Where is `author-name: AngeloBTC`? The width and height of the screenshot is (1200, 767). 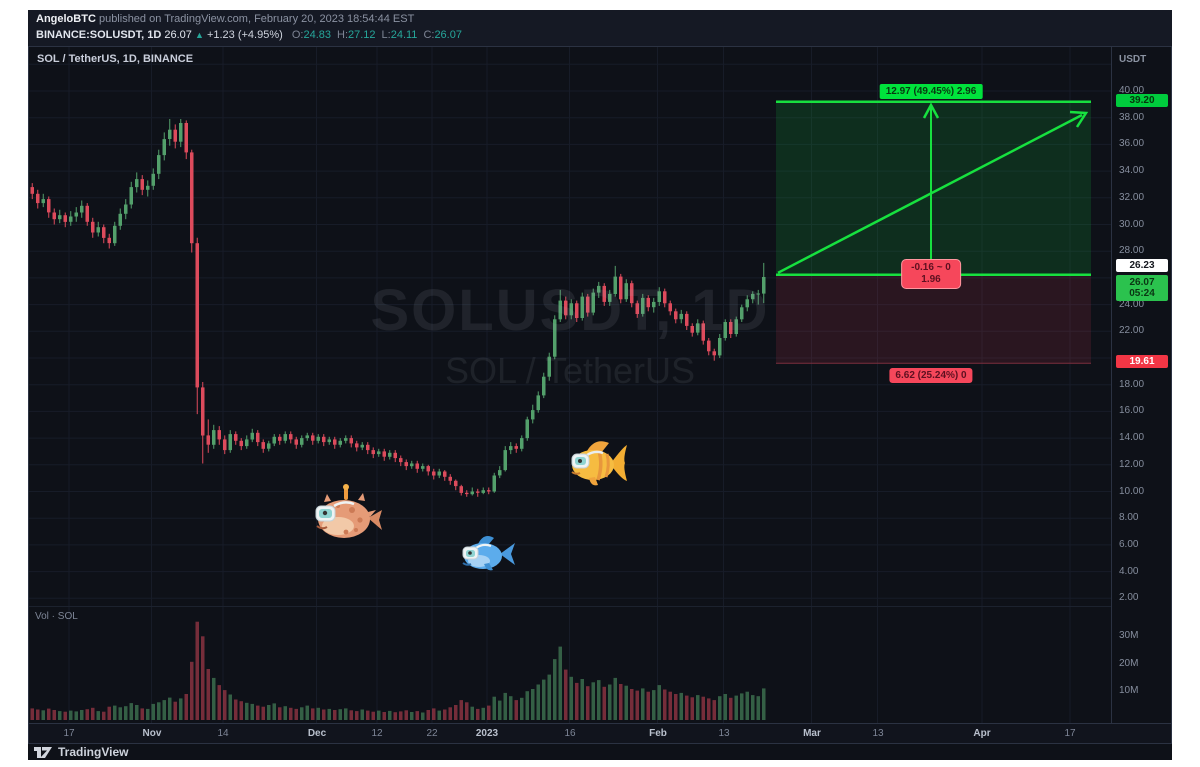 author-name: AngeloBTC is located at coordinates (66, 19).